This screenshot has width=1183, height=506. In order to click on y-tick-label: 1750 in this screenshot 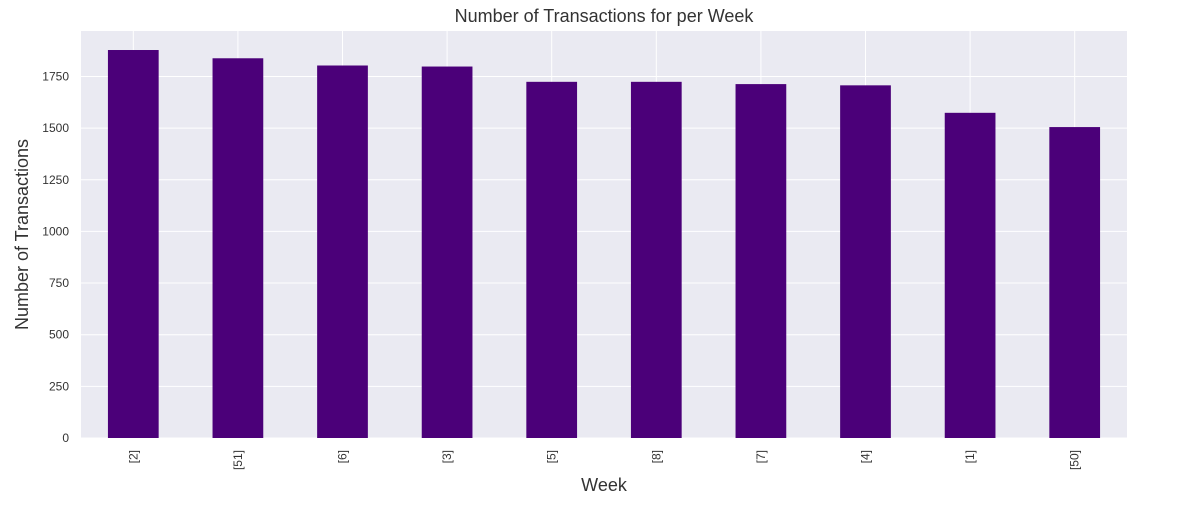, I will do `click(55, 76)`.